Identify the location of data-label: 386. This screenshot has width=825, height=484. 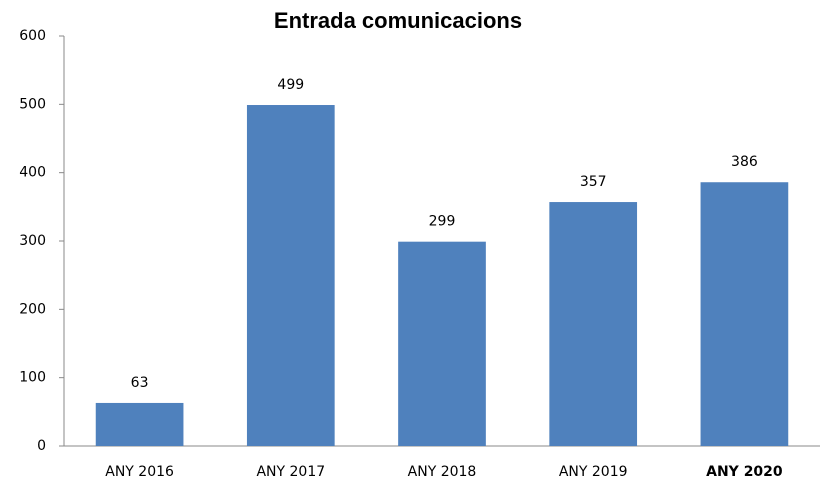
(744, 162).